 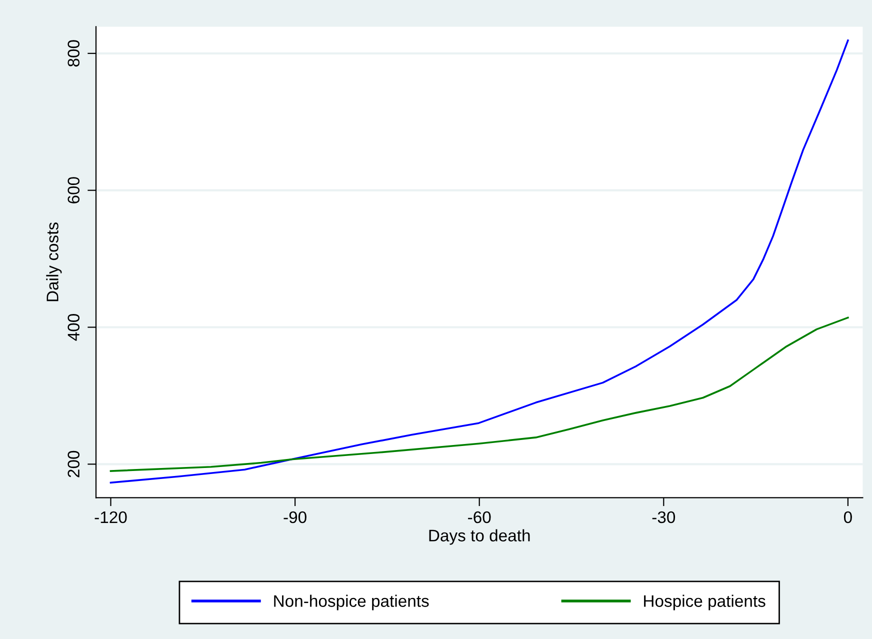 What do you see at coordinates (110, 517) in the screenshot?
I see `x-tick-label: -120` at bounding box center [110, 517].